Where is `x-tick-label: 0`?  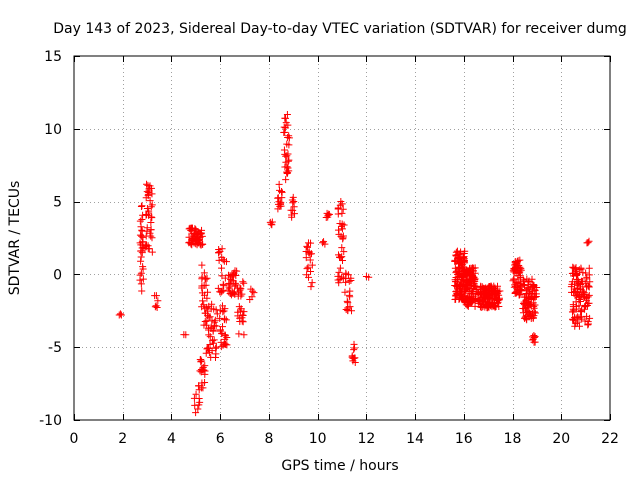
x-tick-label: 0 is located at coordinates (74, 439).